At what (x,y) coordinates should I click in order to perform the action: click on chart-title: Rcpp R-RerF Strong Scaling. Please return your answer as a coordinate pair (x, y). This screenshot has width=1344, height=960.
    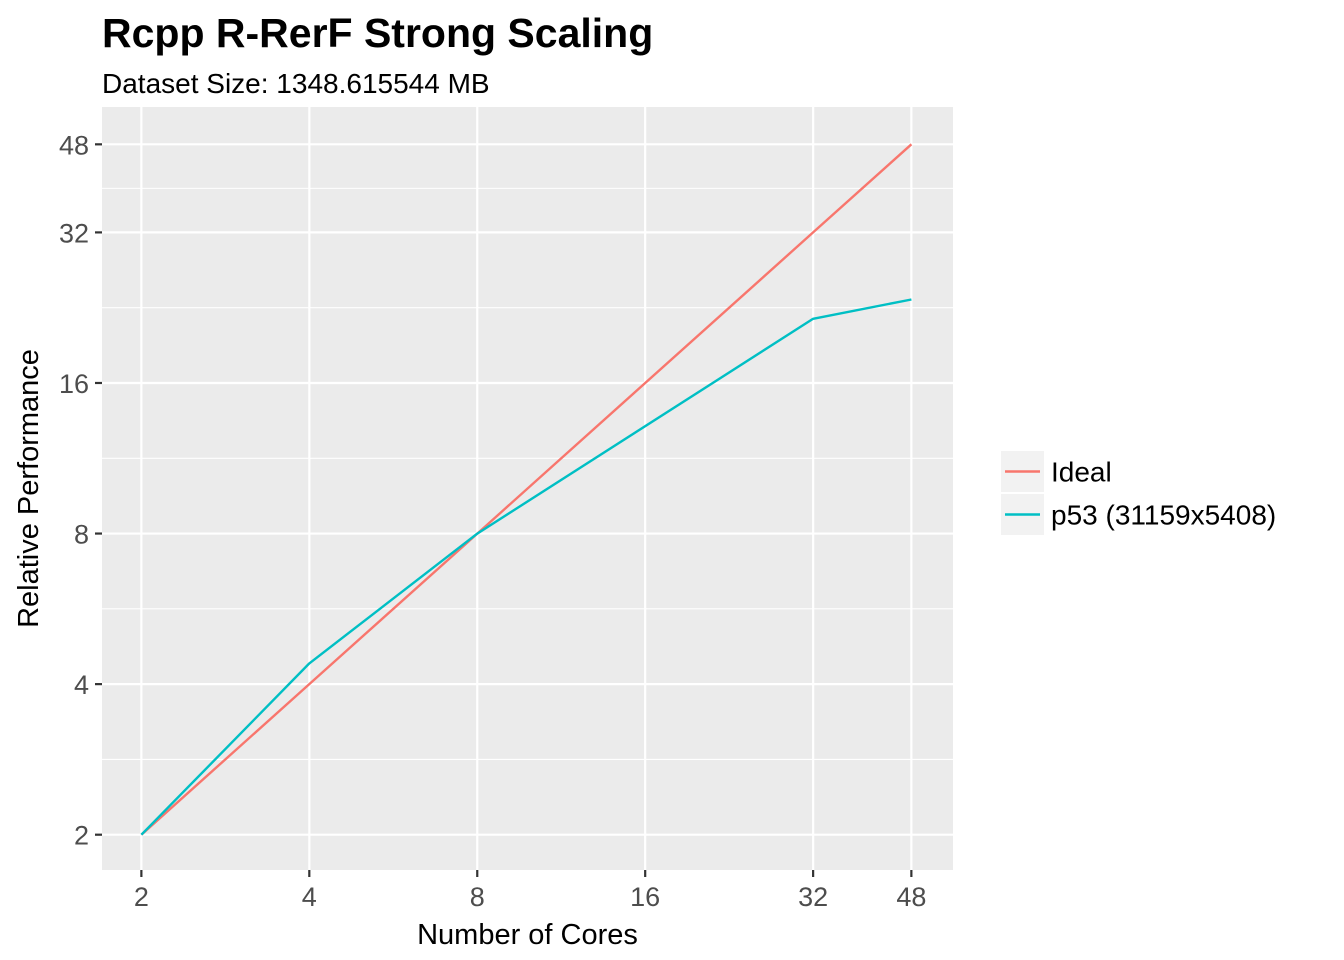
    Looking at the image, I should click on (377, 33).